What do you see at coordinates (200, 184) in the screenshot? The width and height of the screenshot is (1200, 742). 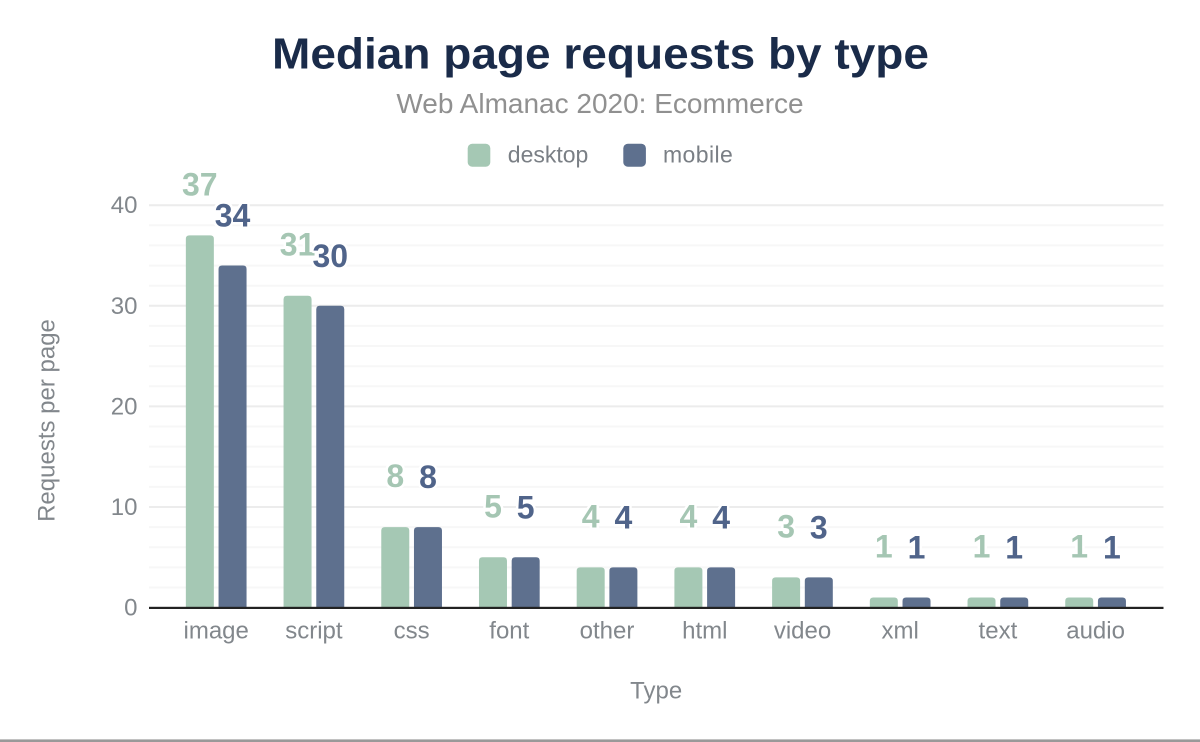 I see `svg-text: 37` at bounding box center [200, 184].